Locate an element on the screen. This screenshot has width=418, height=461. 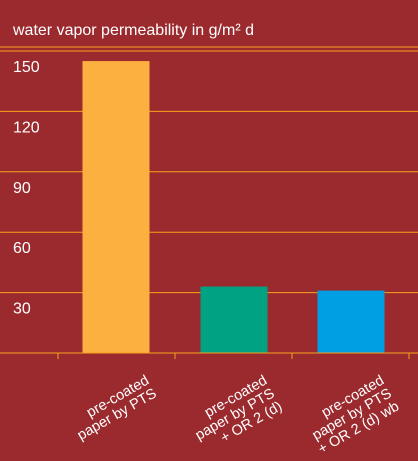
chart-title: water vapor permeability in g/m² d is located at coordinates (133, 30).